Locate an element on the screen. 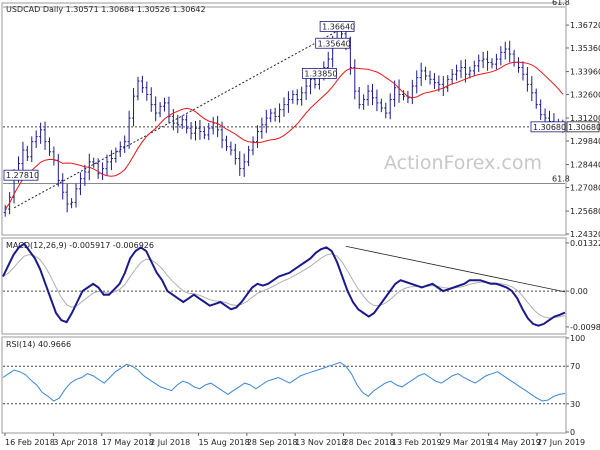 The height and width of the screenshot is (450, 600). x-tick-label: 29 Mar 2019 is located at coordinates (465, 442).